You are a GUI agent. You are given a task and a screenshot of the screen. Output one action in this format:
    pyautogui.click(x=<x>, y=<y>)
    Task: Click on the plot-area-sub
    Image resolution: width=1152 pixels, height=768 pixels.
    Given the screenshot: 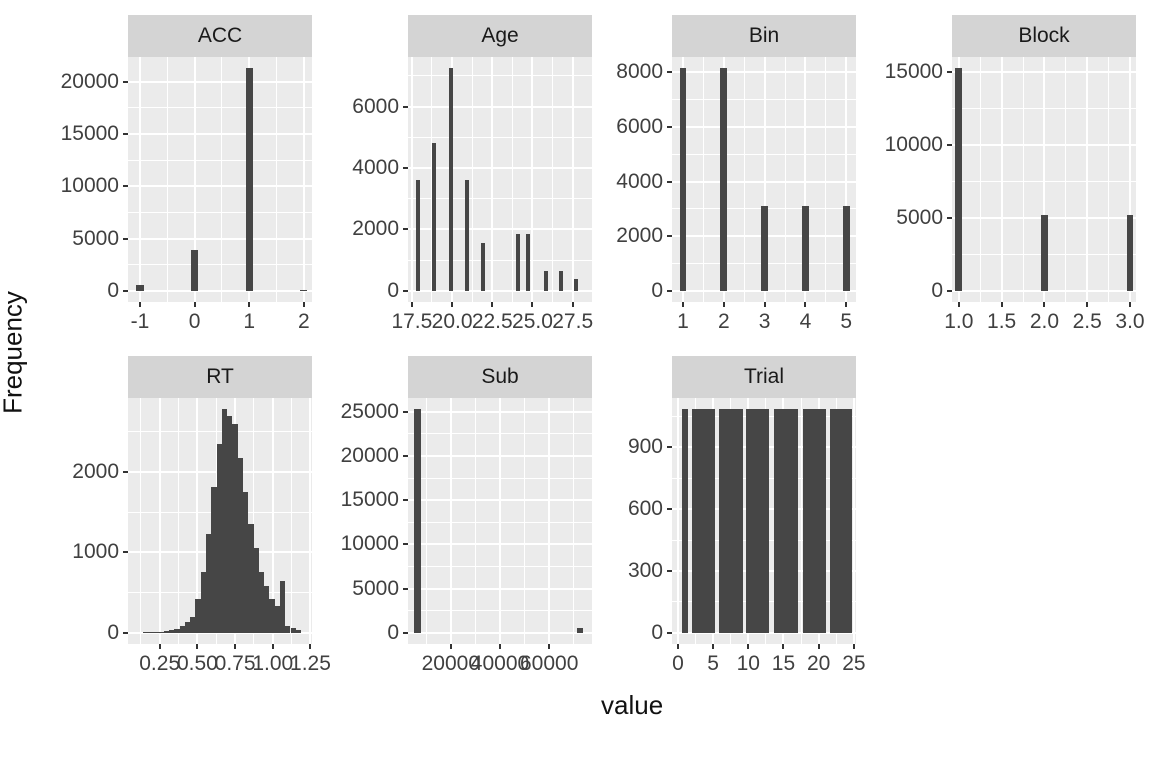 What is the action you would take?
    pyautogui.click(x=500, y=521)
    